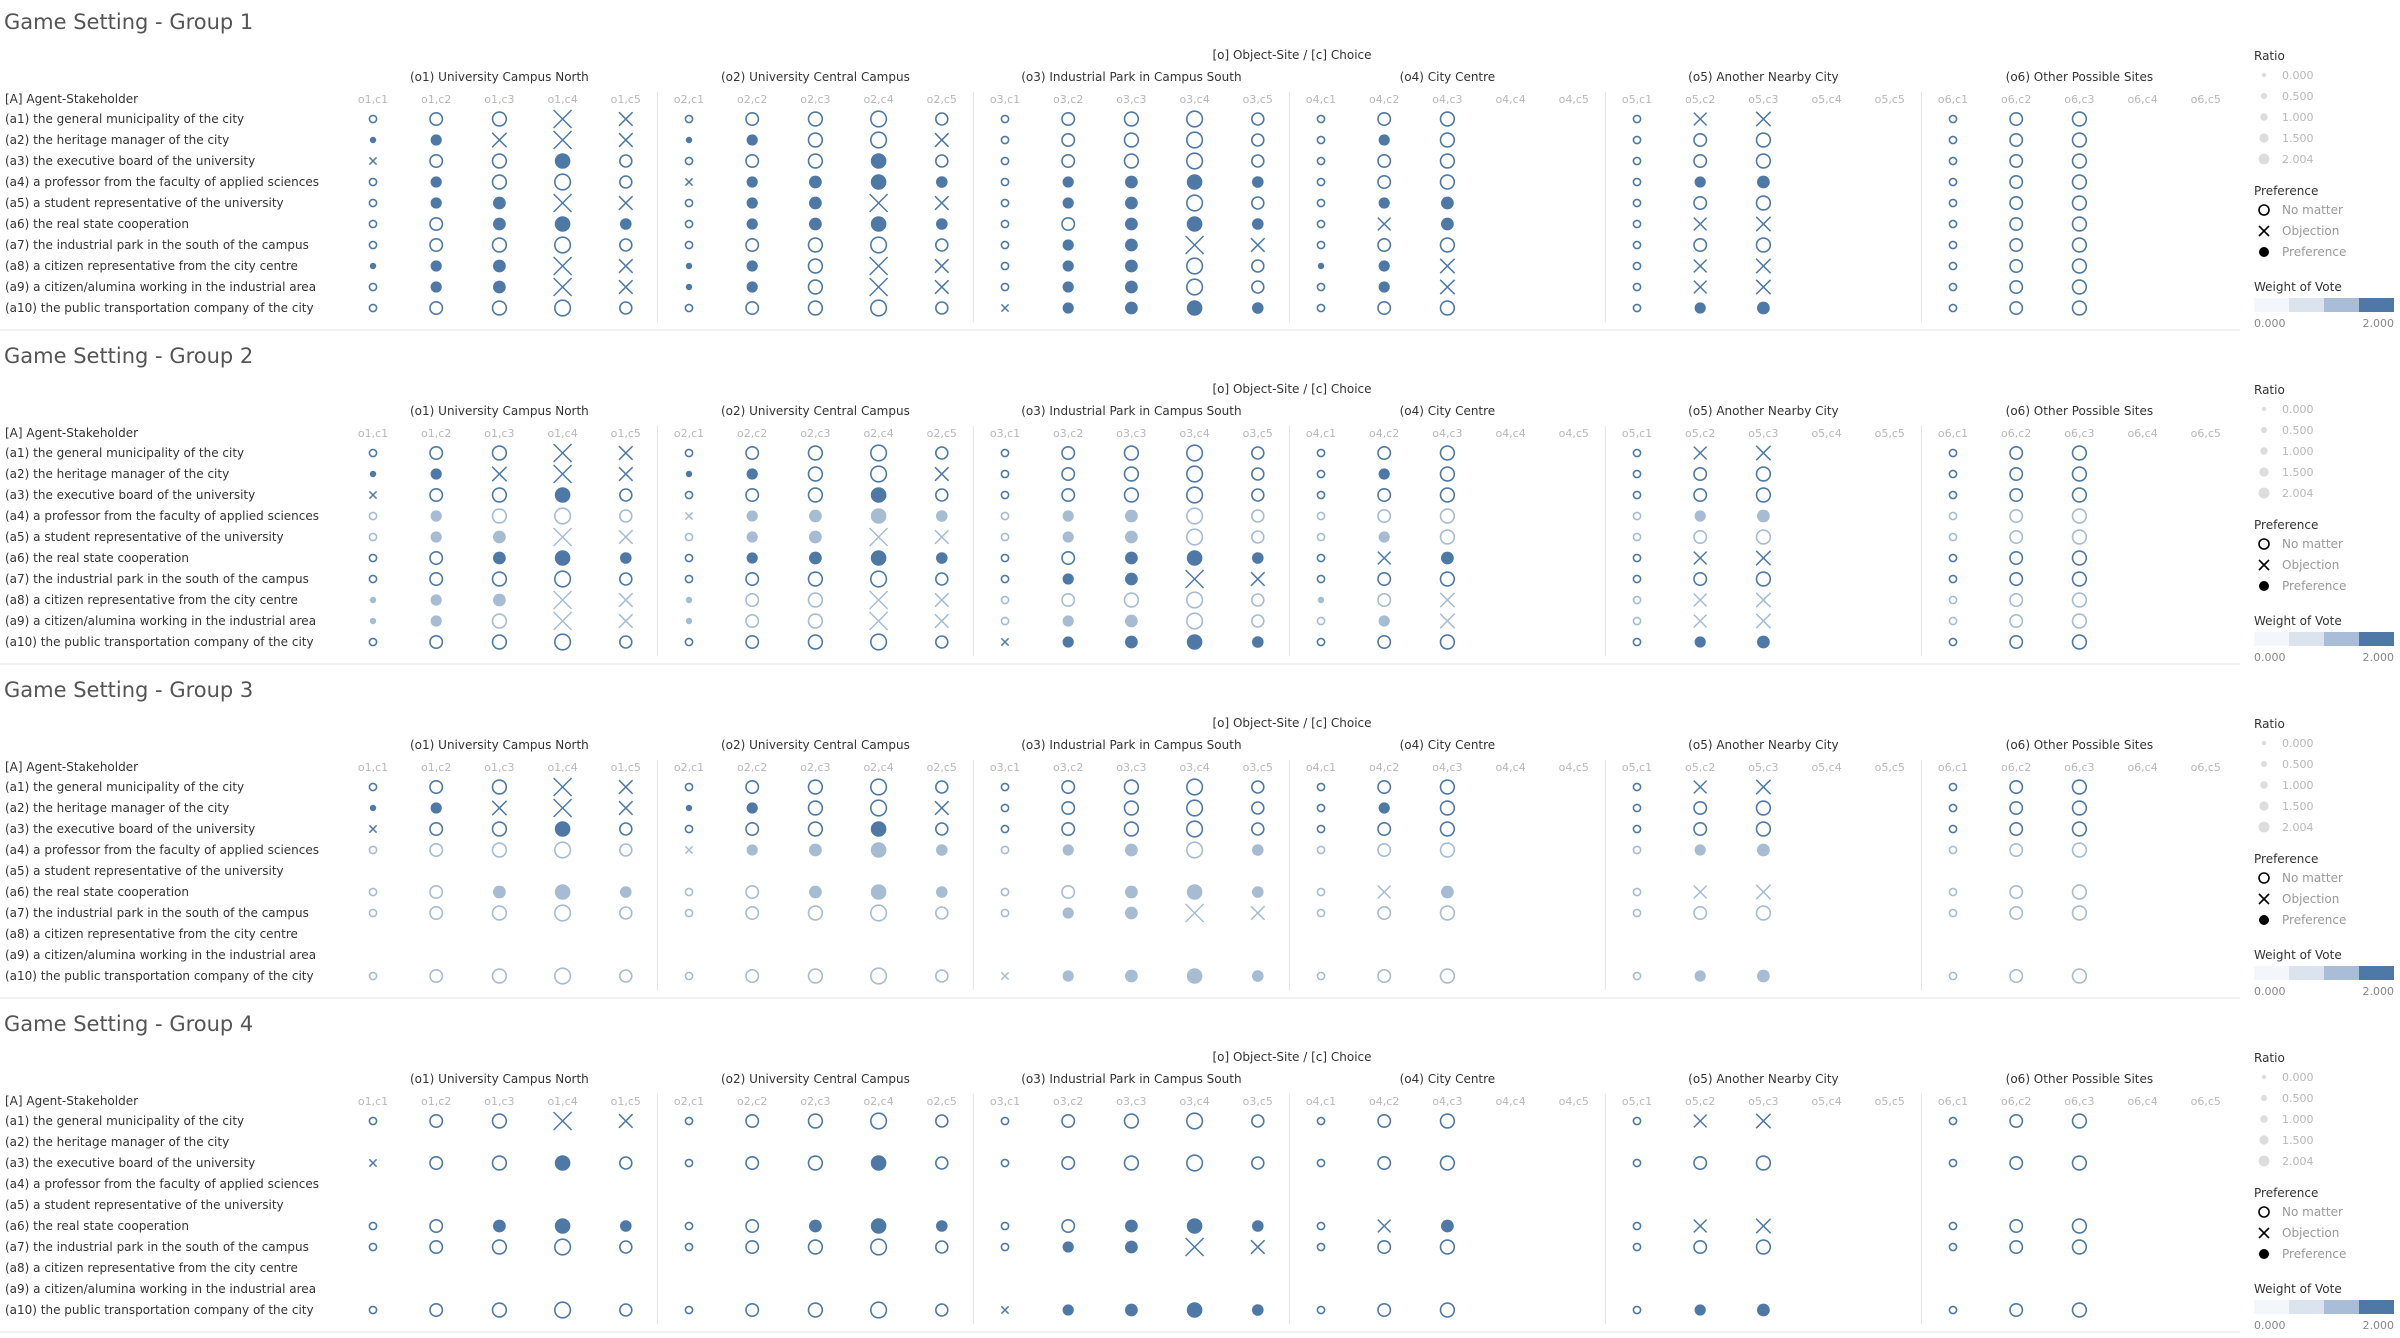 Image resolution: width=2400 pixels, height=1338 pixels. I want to click on site-header: (o4) City Centre, so click(1448, 745).